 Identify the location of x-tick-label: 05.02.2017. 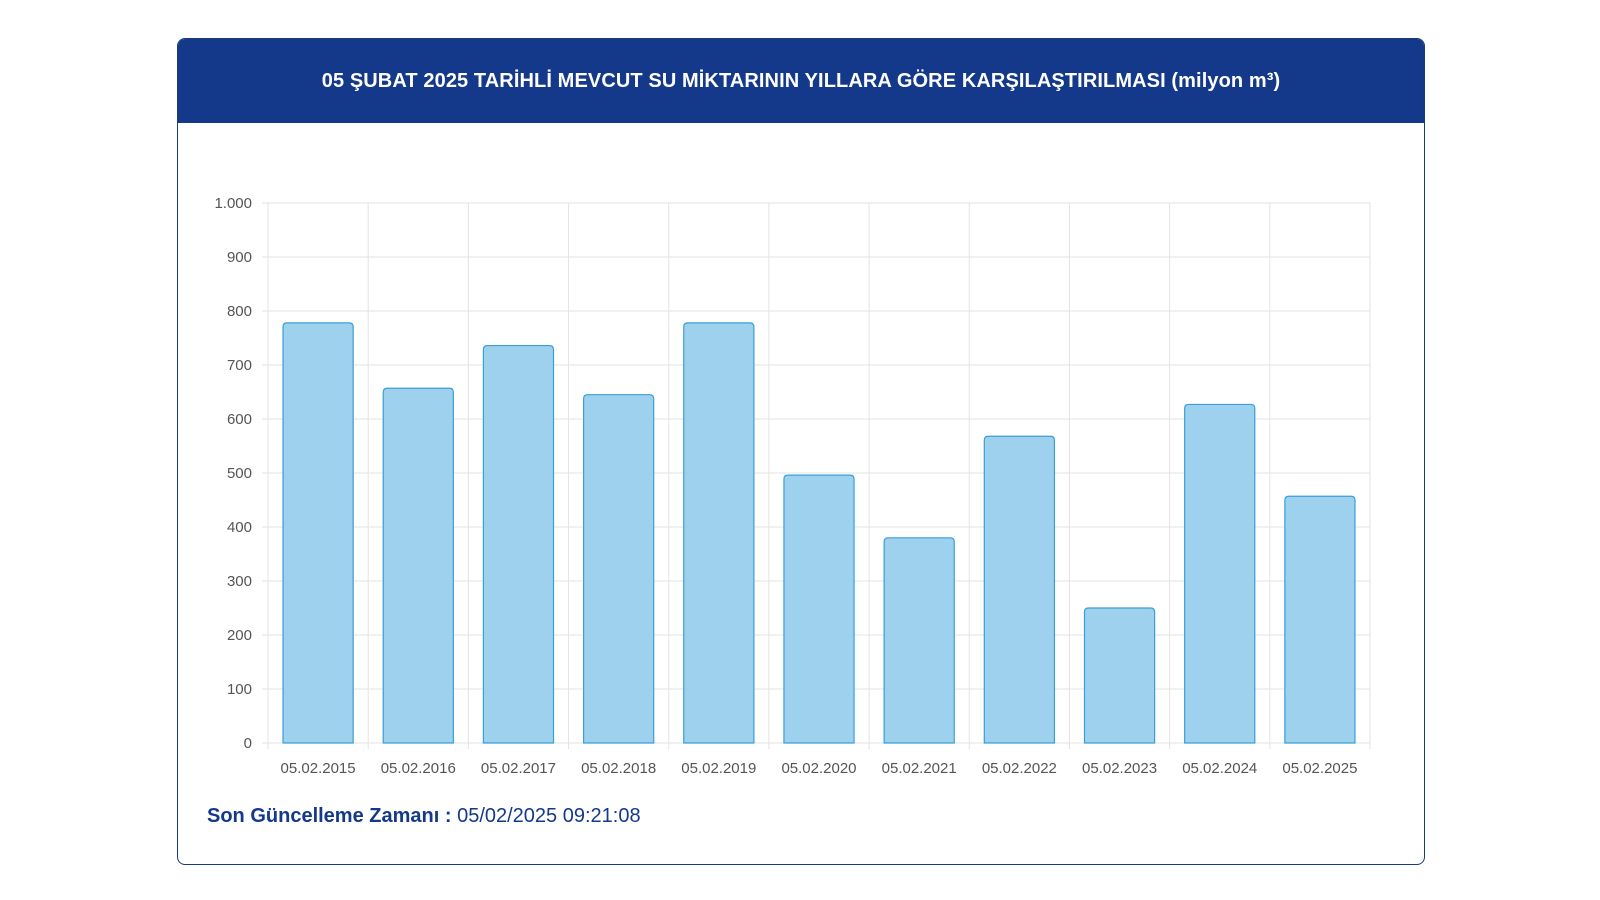
(518, 768).